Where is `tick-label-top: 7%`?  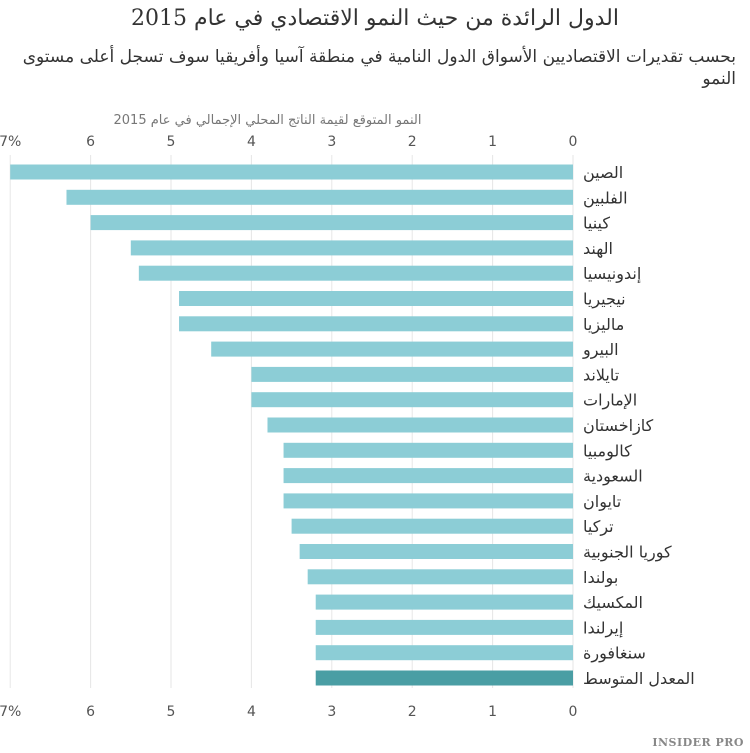 tick-label-top: 7% is located at coordinates (10, 142).